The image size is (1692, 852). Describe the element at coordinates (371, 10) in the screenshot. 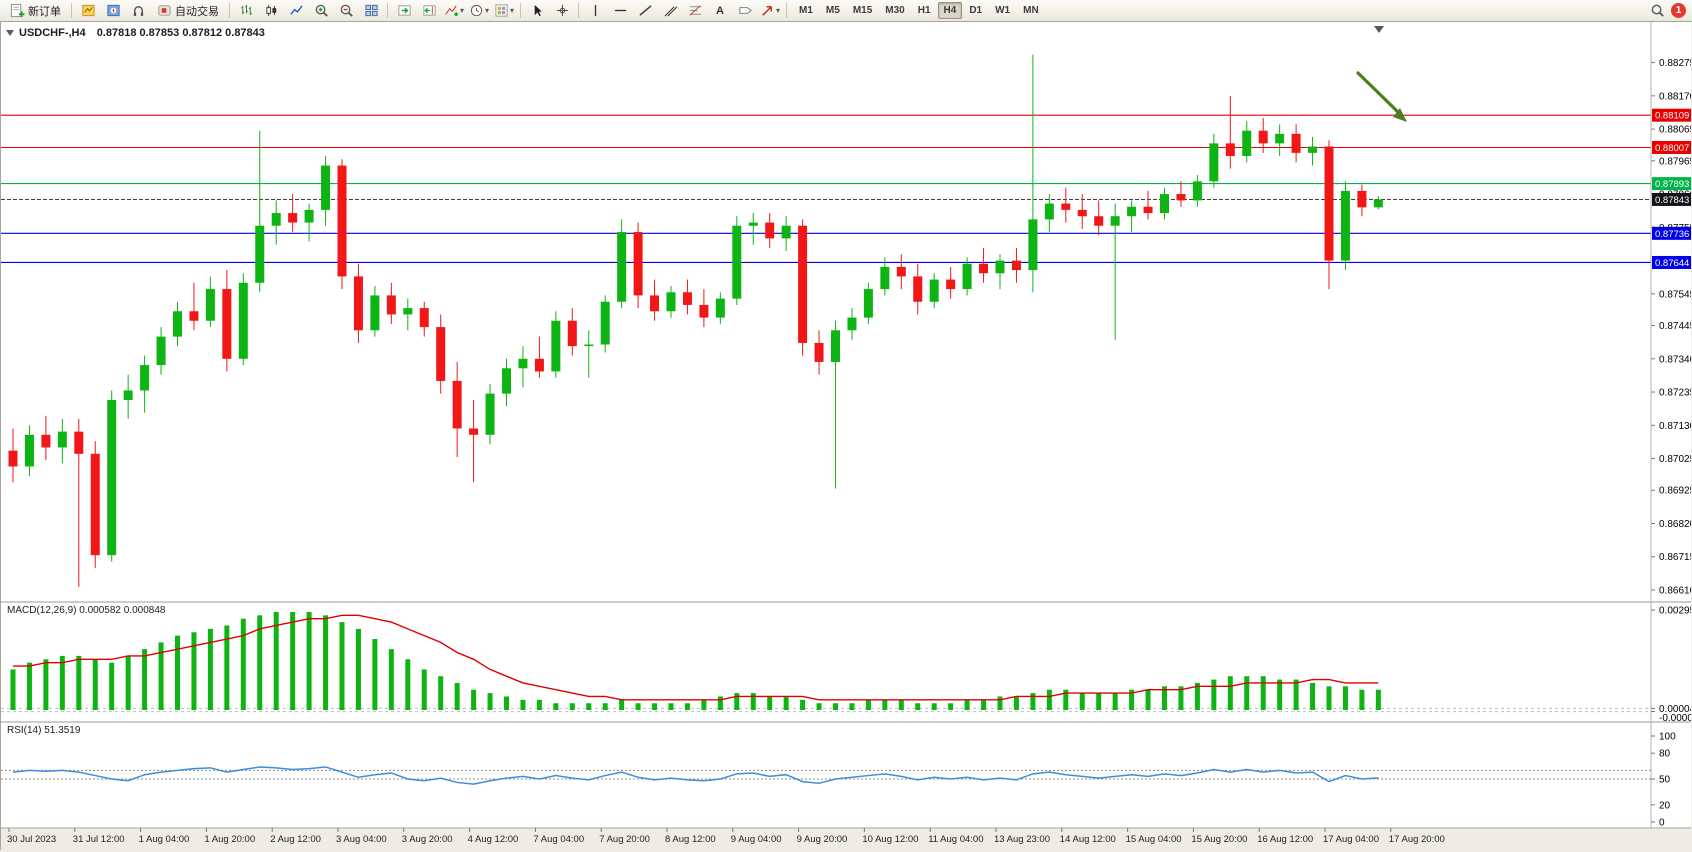

I see `tile-windows-button` at that location.